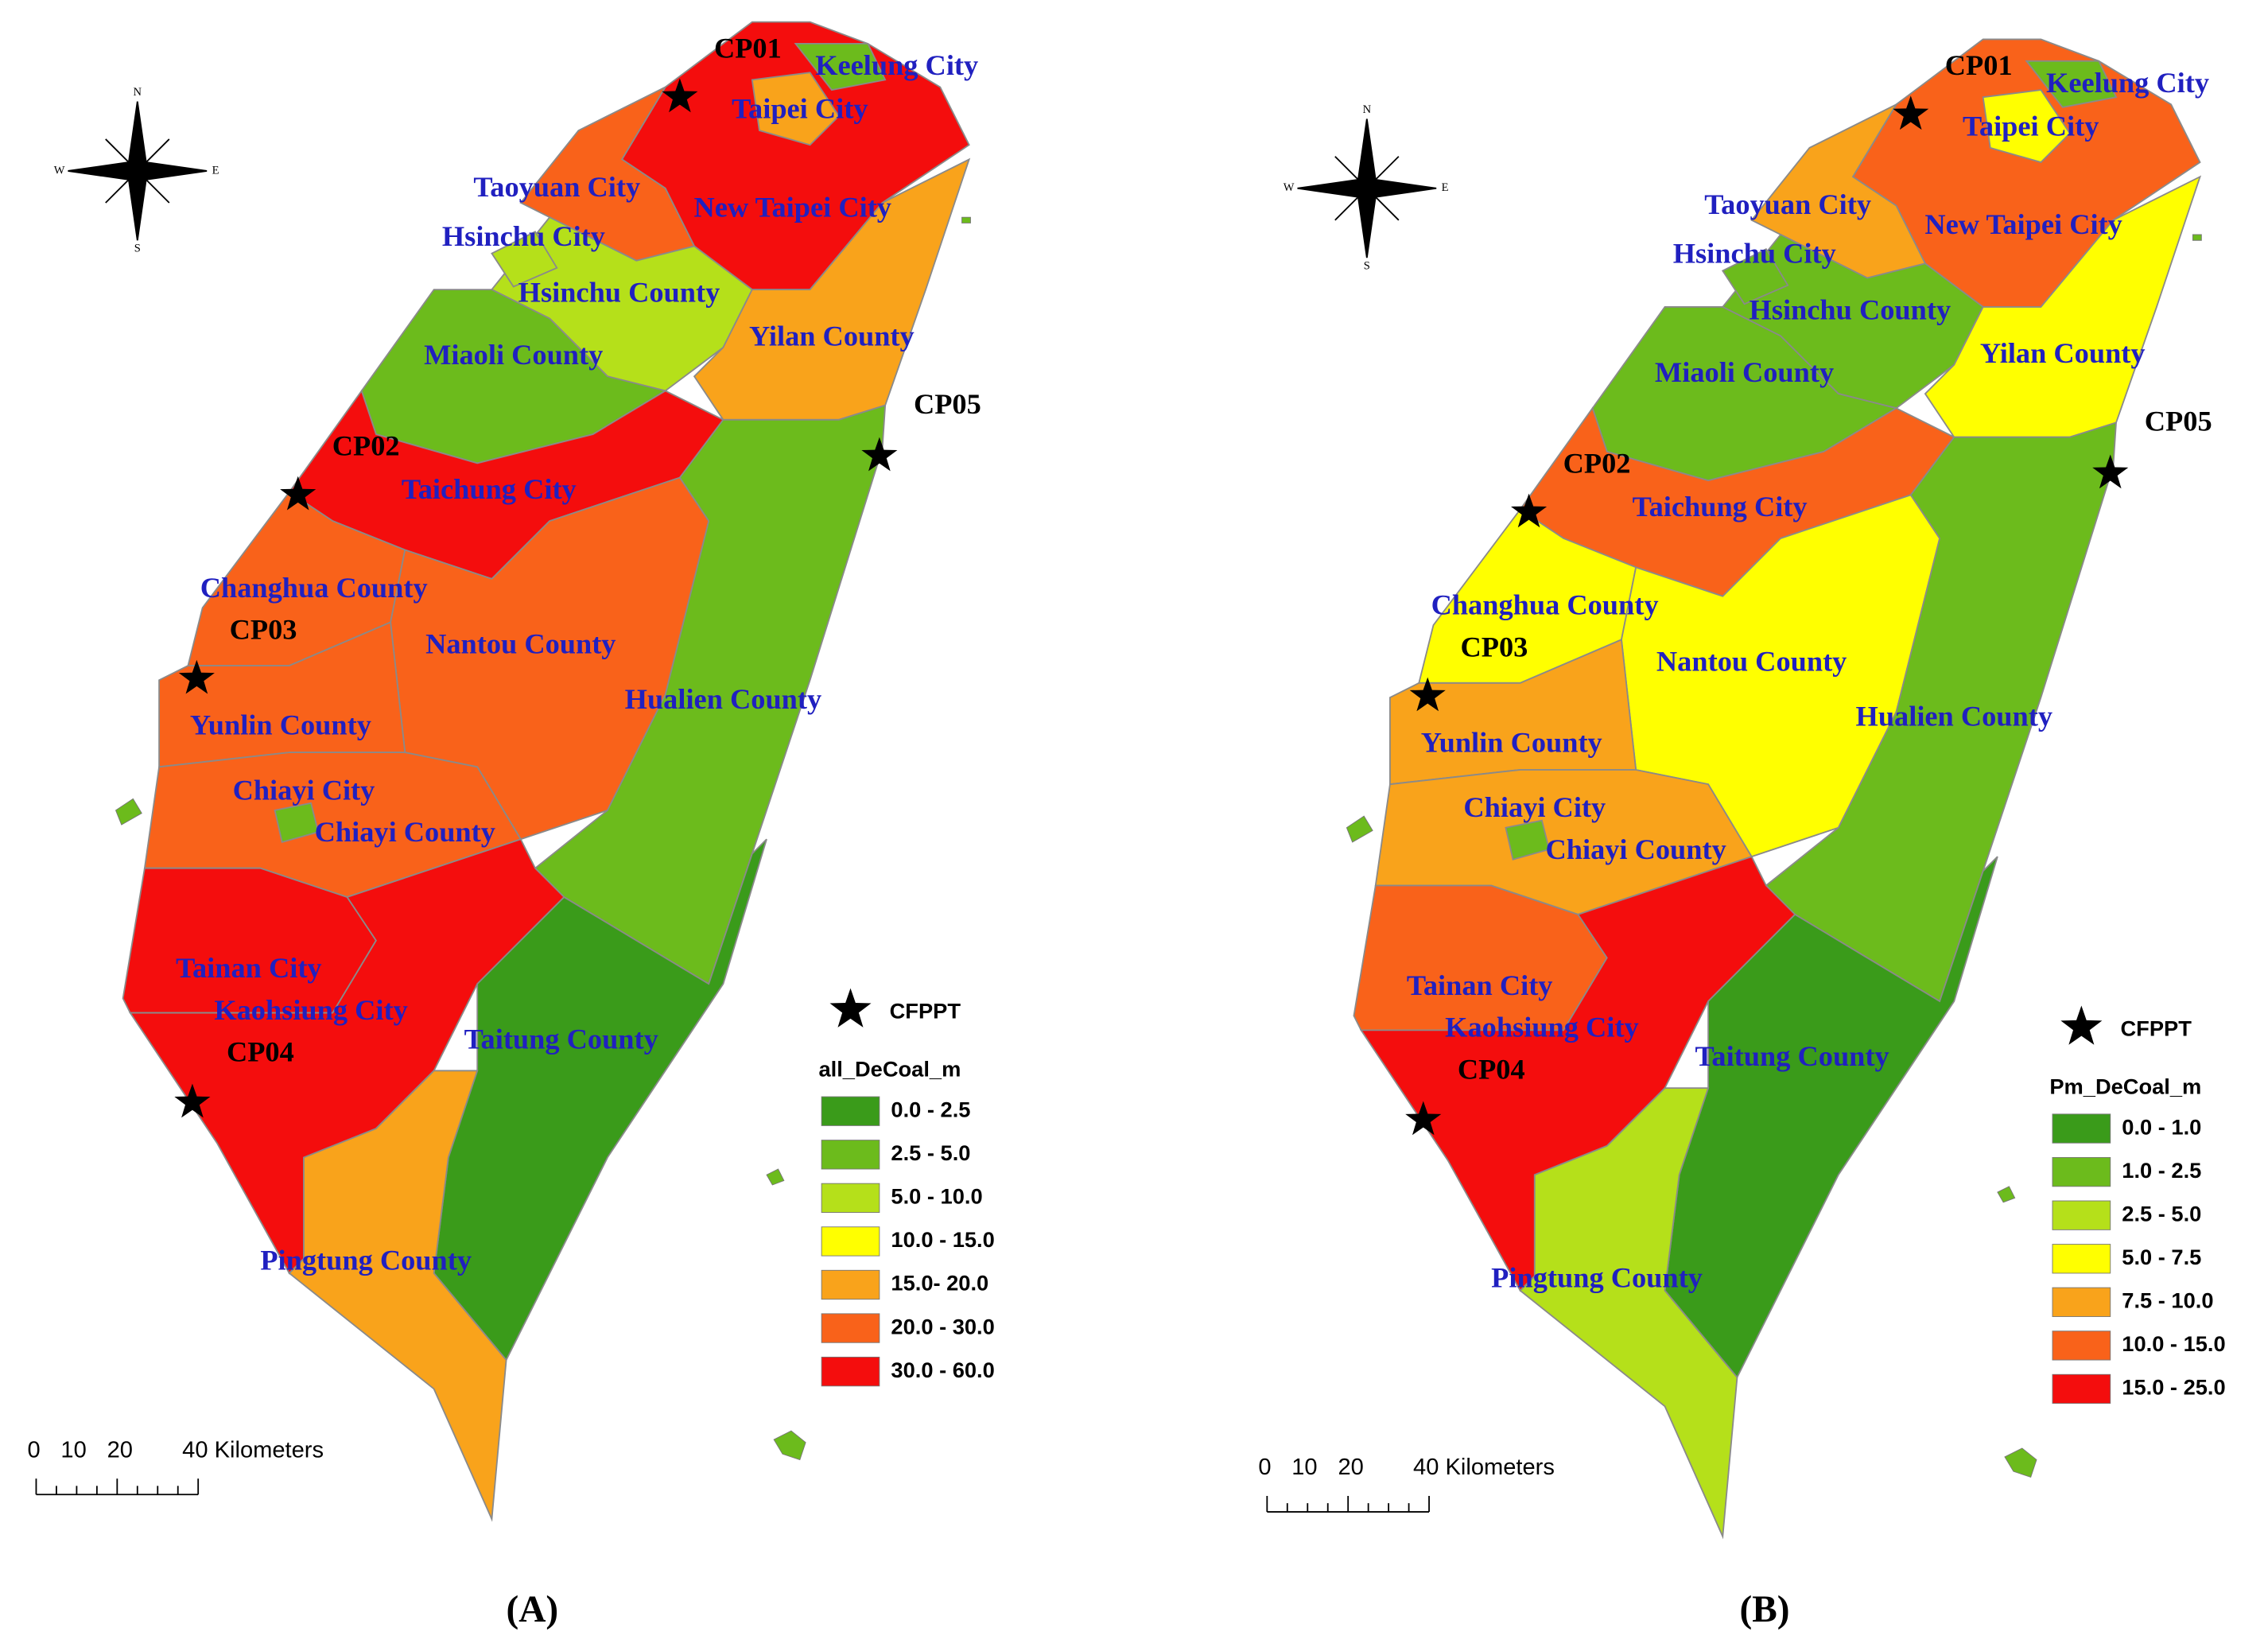 The image size is (2268, 1651). Describe the element at coordinates (2167, 1300) in the screenshot. I see `legend-label: 7.5 - 10.0` at that location.